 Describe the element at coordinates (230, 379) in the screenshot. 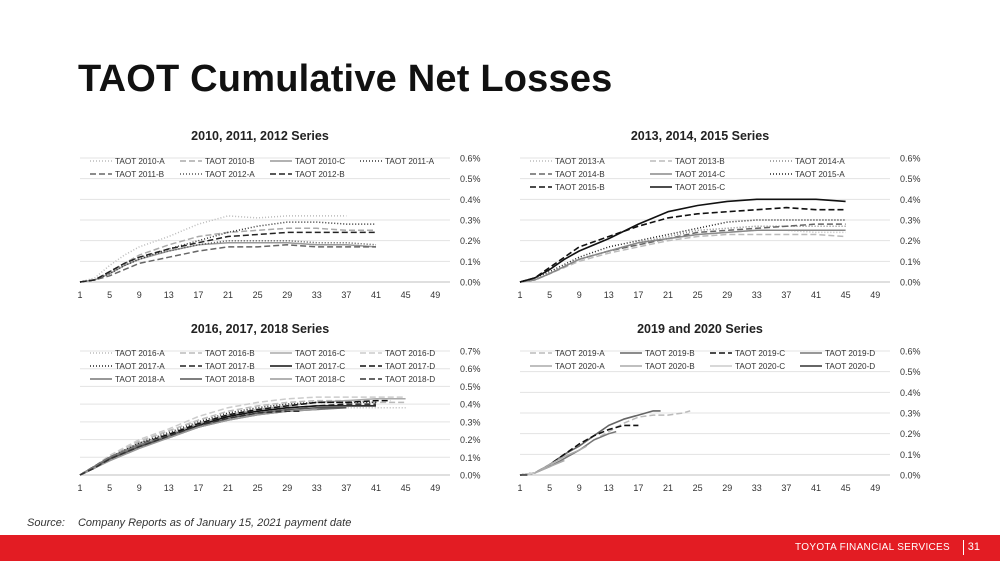

I see `legend-label: TAOT 2018-B` at that location.